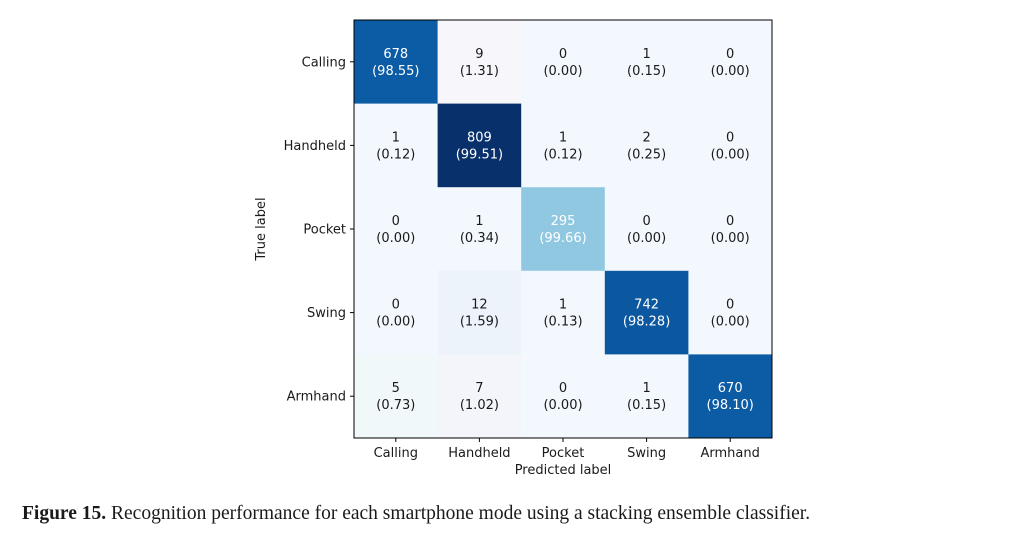  Describe the element at coordinates (646, 322) in the screenshot. I see `cell-percent-label: (98.28)` at that location.